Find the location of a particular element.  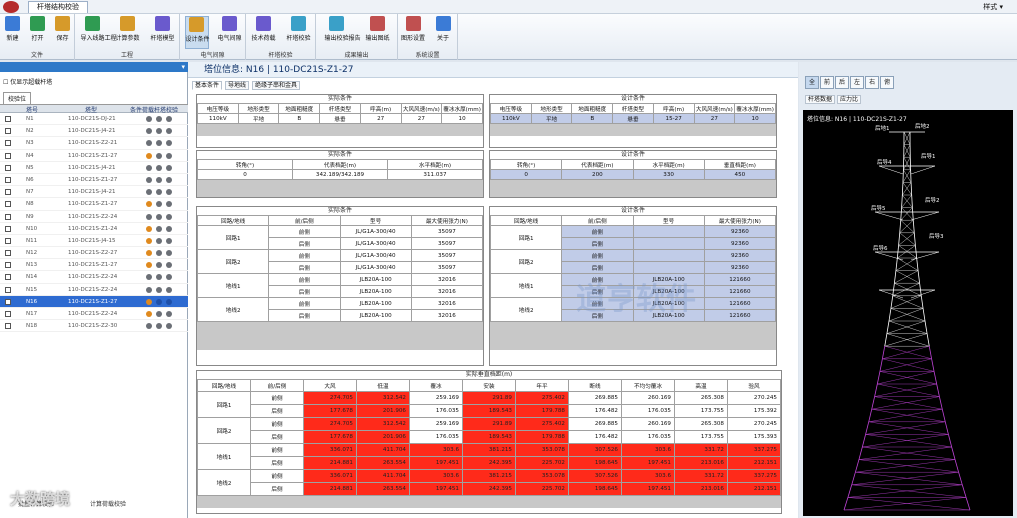

ribbon-button: 电气间隙 is located at coordinates (230, 29).